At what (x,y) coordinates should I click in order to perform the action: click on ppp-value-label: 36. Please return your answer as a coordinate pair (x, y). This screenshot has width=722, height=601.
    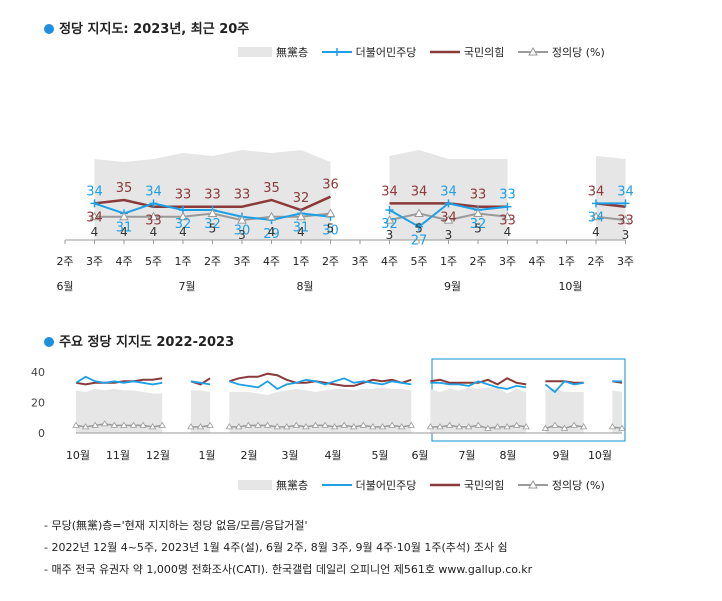
    Looking at the image, I should click on (330, 185).